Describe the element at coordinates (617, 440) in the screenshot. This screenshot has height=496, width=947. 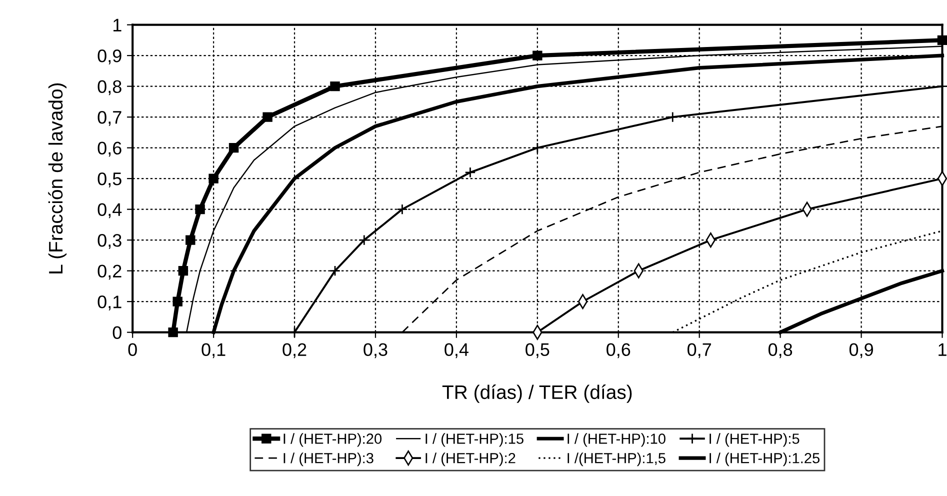
I see `legend-label: I / (HET-HP):10` at that location.